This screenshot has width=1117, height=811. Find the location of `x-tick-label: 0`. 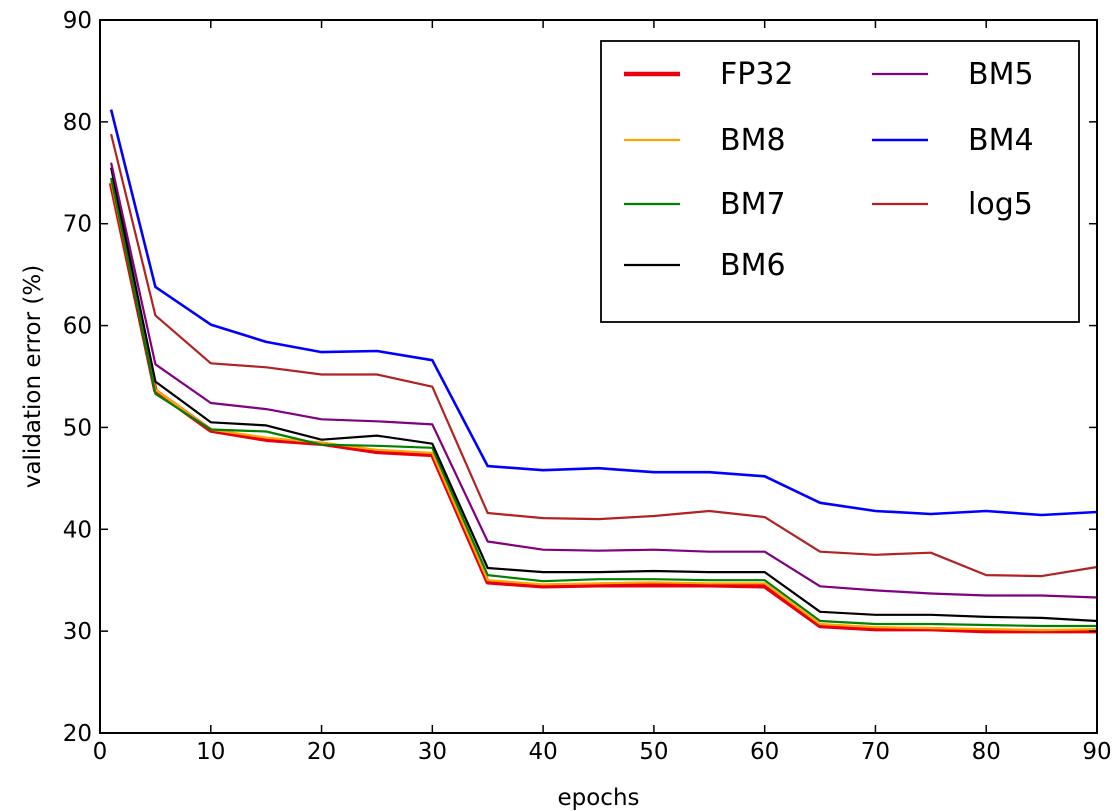

x-tick-label: 0 is located at coordinates (100, 752).